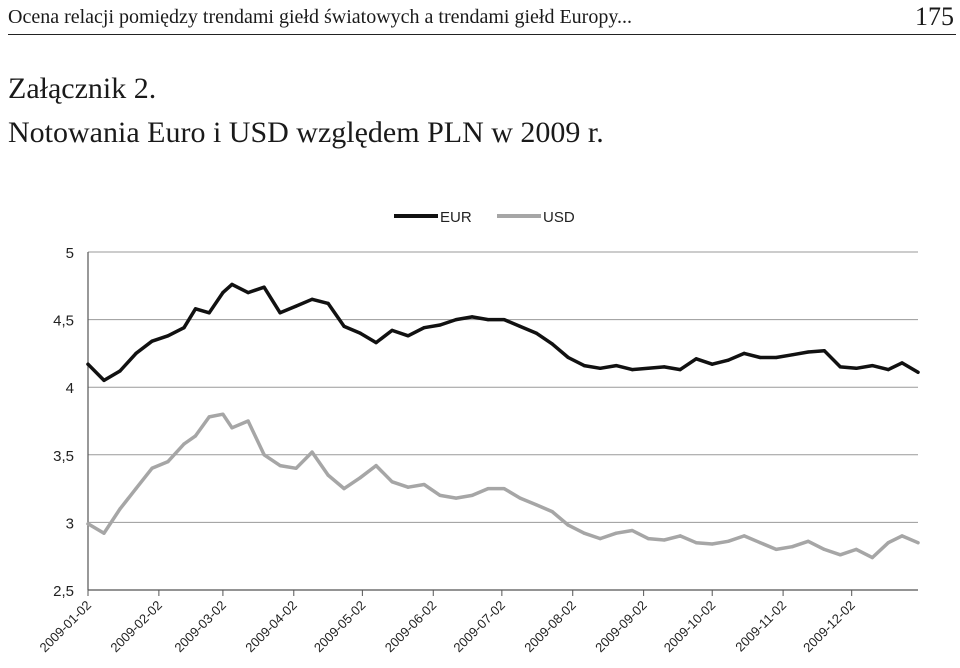  I want to click on legend-label-usd: USD, so click(559, 217).